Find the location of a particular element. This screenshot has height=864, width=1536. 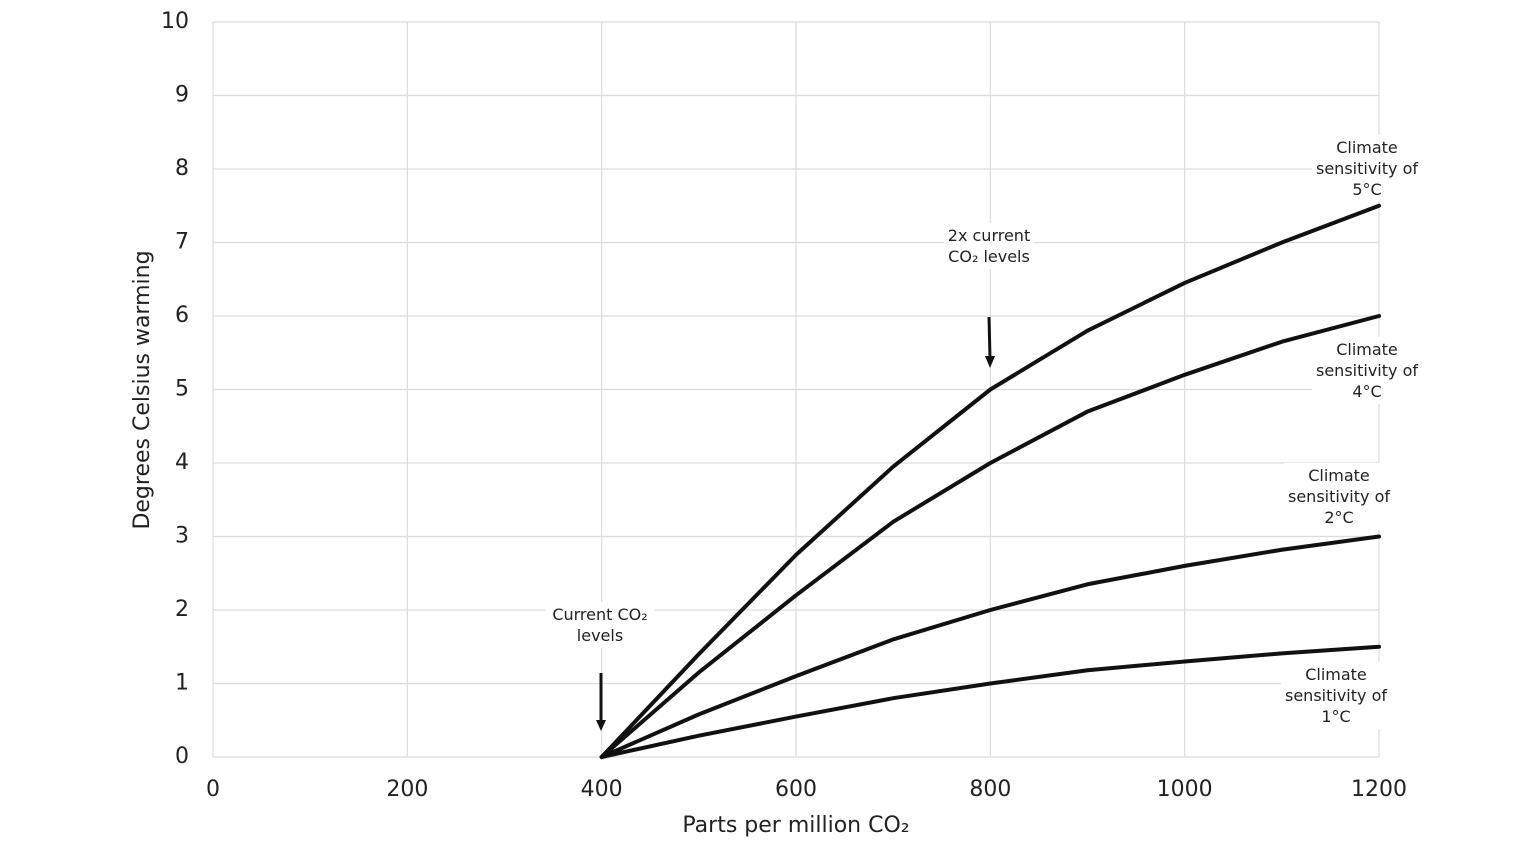

arrow is located at coordinates (989, 337).